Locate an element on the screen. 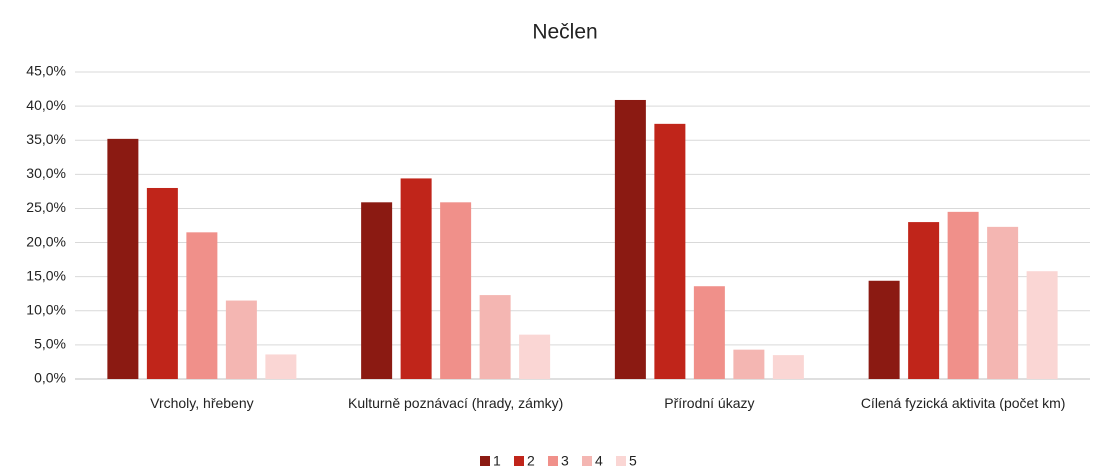  y-tick-label: 20,0% is located at coordinates (46, 241).